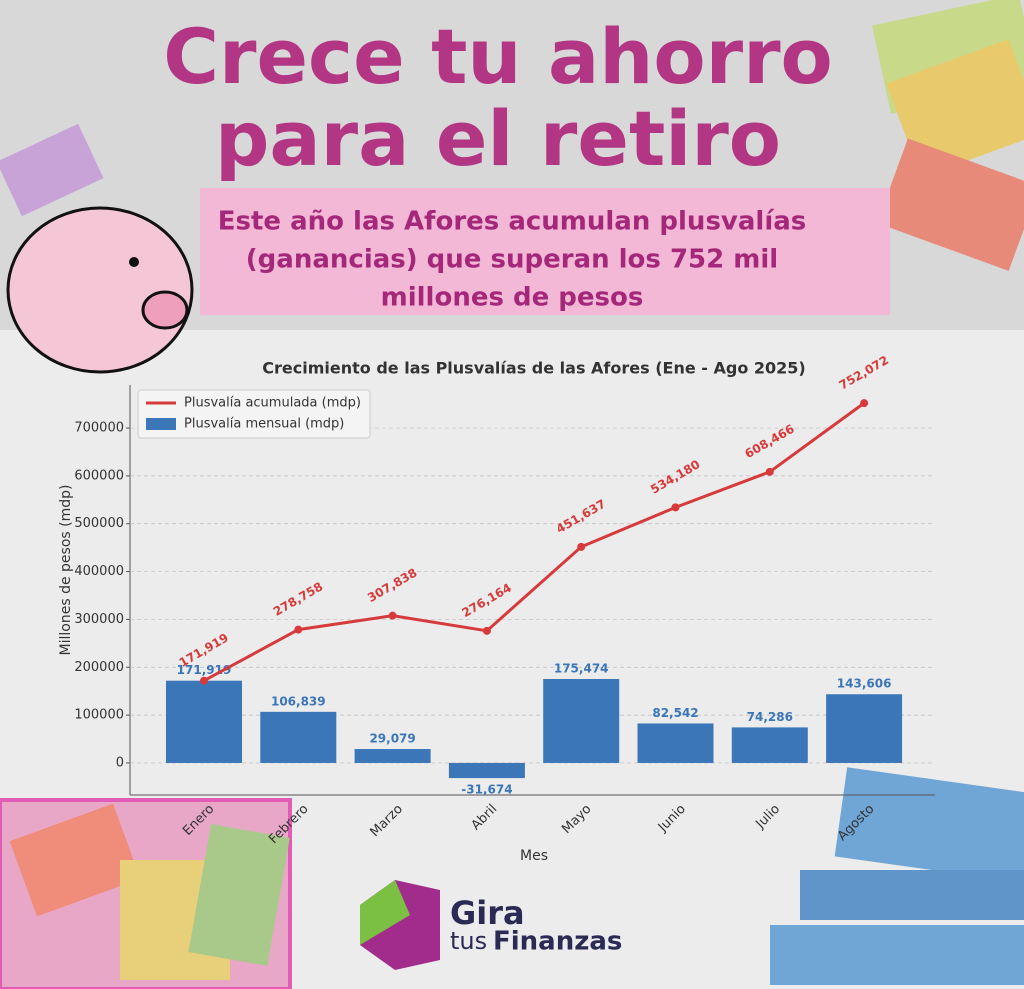  What do you see at coordinates (948, 135) in the screenshot?
I see `banknotes-top-right` at bounding box center [948, 135].